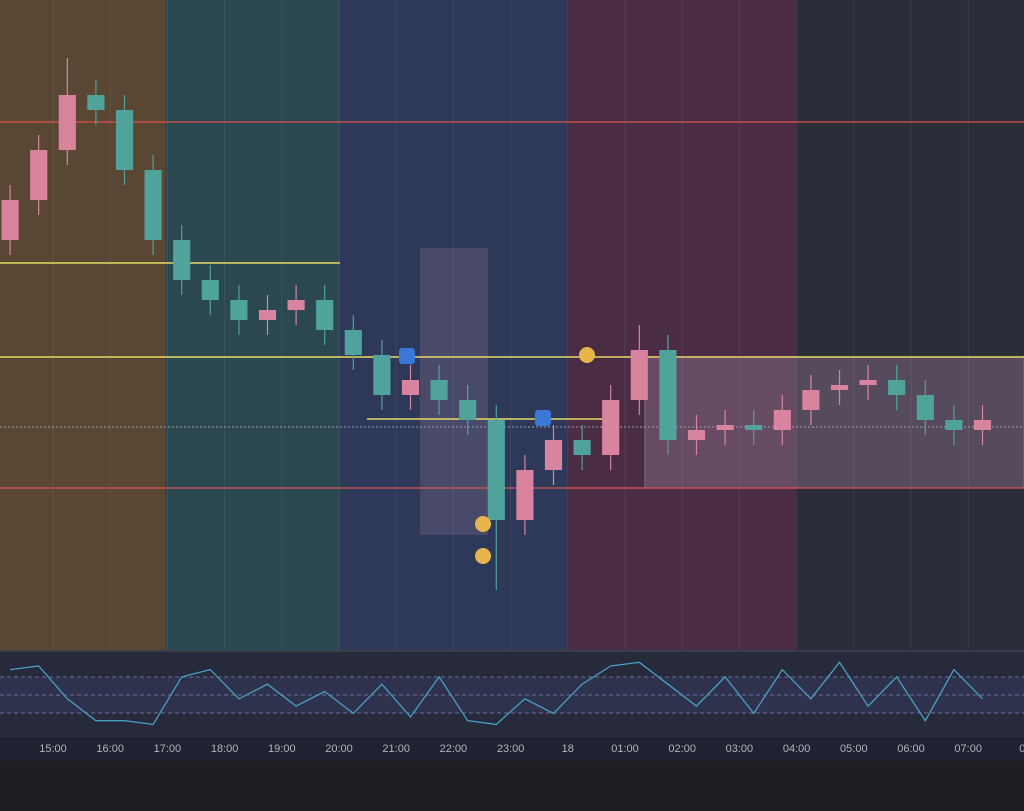  What do you see at coordinates (740, 749) in the screenshot?
I see `time-label: 03:00` at bounding box center [740, 749].